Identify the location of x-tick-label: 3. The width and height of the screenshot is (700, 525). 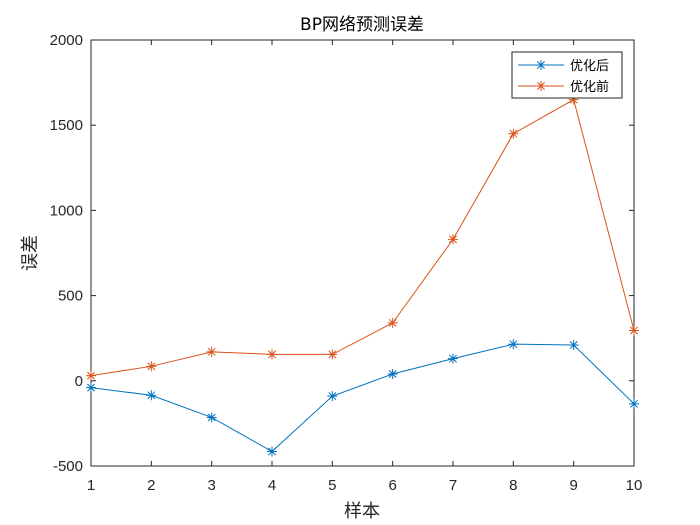
(211, 485).